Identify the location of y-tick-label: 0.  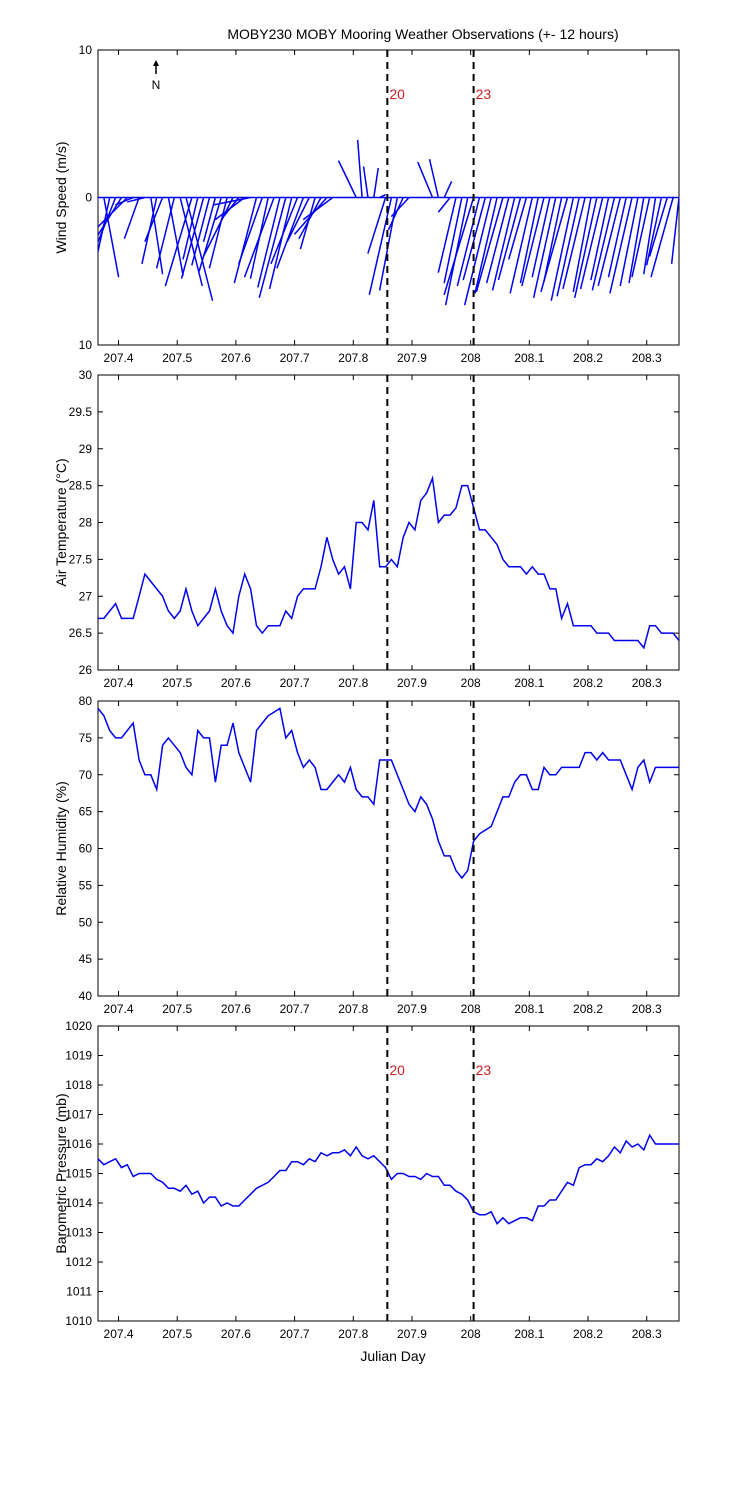
(88, 198).